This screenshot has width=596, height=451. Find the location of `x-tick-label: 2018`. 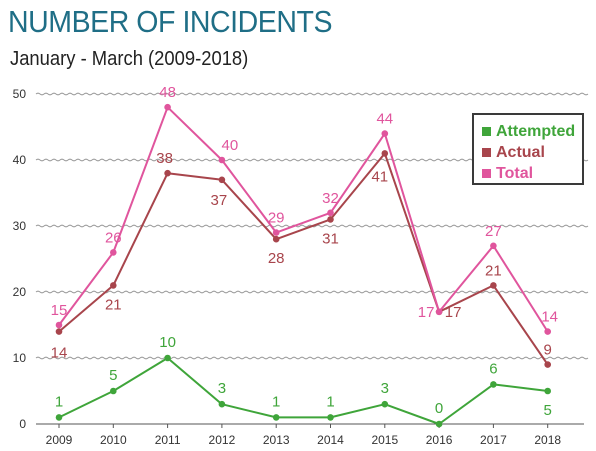

x-tick-label: 2018 is located at coordinates (547, 440).